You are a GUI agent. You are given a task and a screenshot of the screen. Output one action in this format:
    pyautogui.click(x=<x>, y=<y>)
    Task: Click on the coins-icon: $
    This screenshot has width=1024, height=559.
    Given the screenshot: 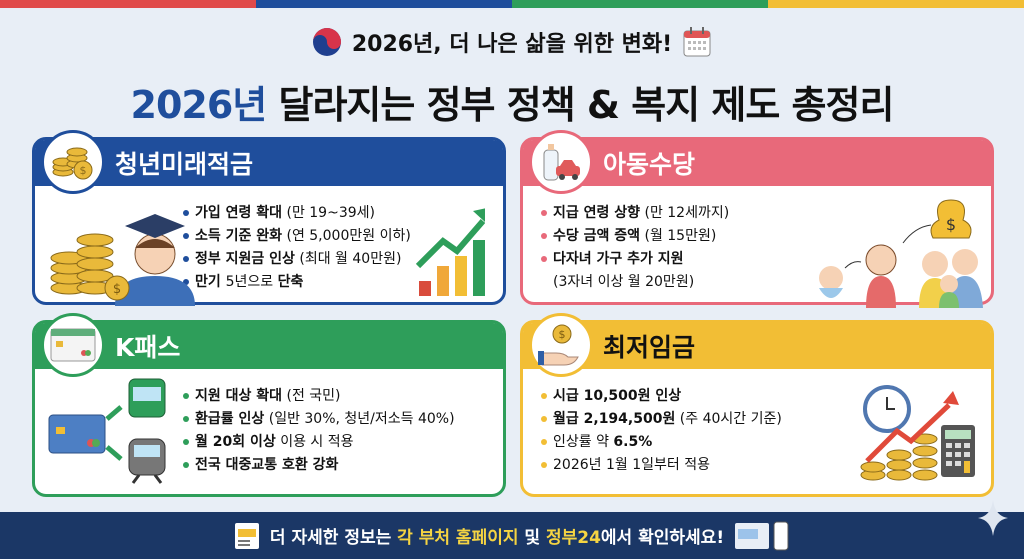 What is the action you would take?
    pyautogui.click(x=73, y=162)
    